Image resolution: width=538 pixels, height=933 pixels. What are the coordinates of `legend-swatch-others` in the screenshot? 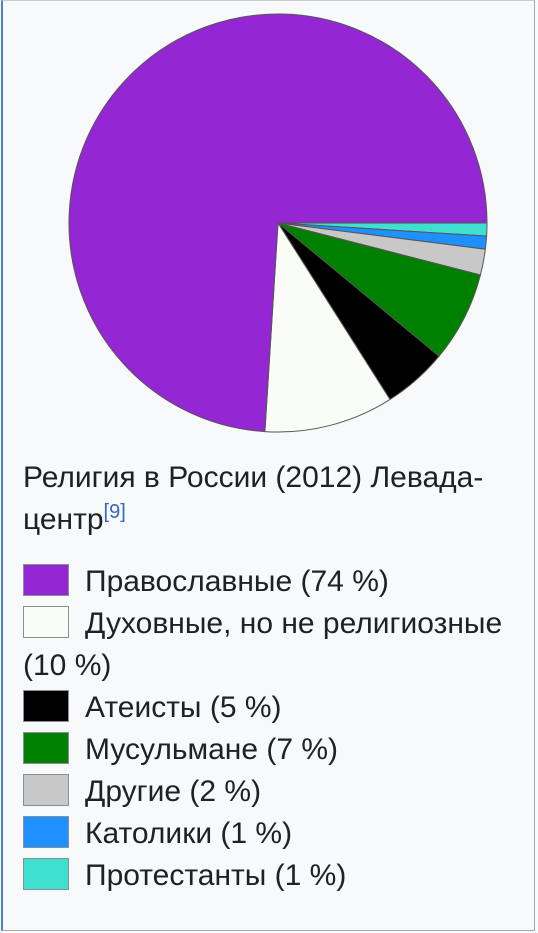 It's located at (46, 790).